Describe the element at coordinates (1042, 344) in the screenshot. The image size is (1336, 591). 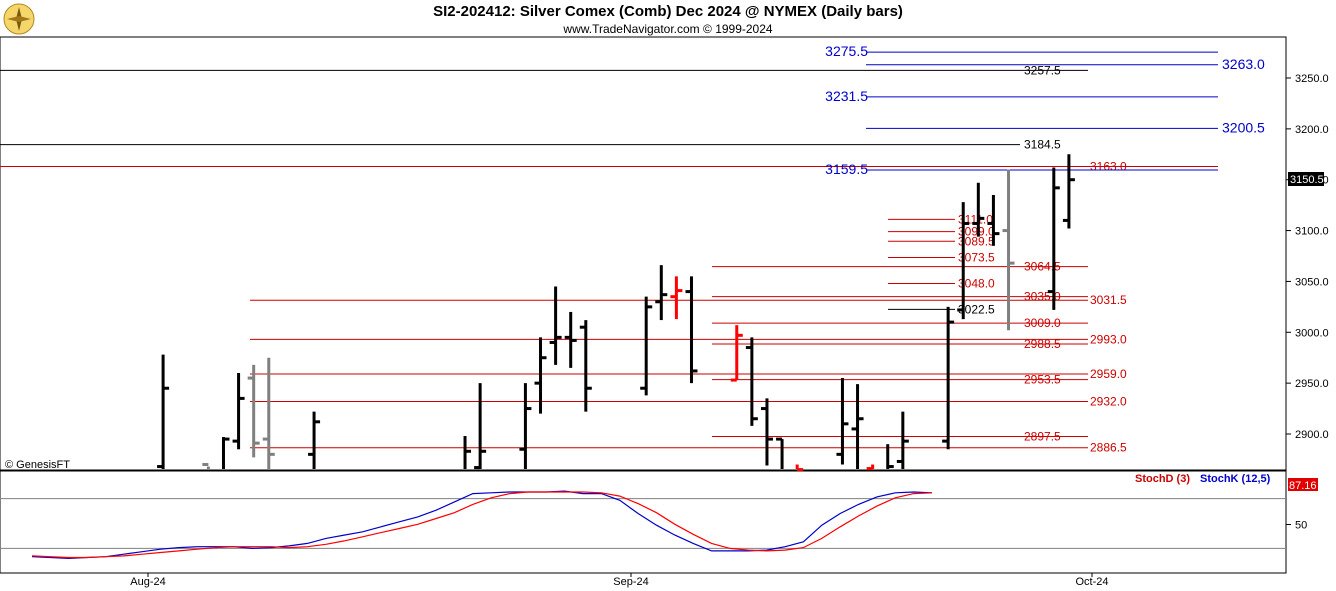
I see `level-label: 2988.5` at that location.